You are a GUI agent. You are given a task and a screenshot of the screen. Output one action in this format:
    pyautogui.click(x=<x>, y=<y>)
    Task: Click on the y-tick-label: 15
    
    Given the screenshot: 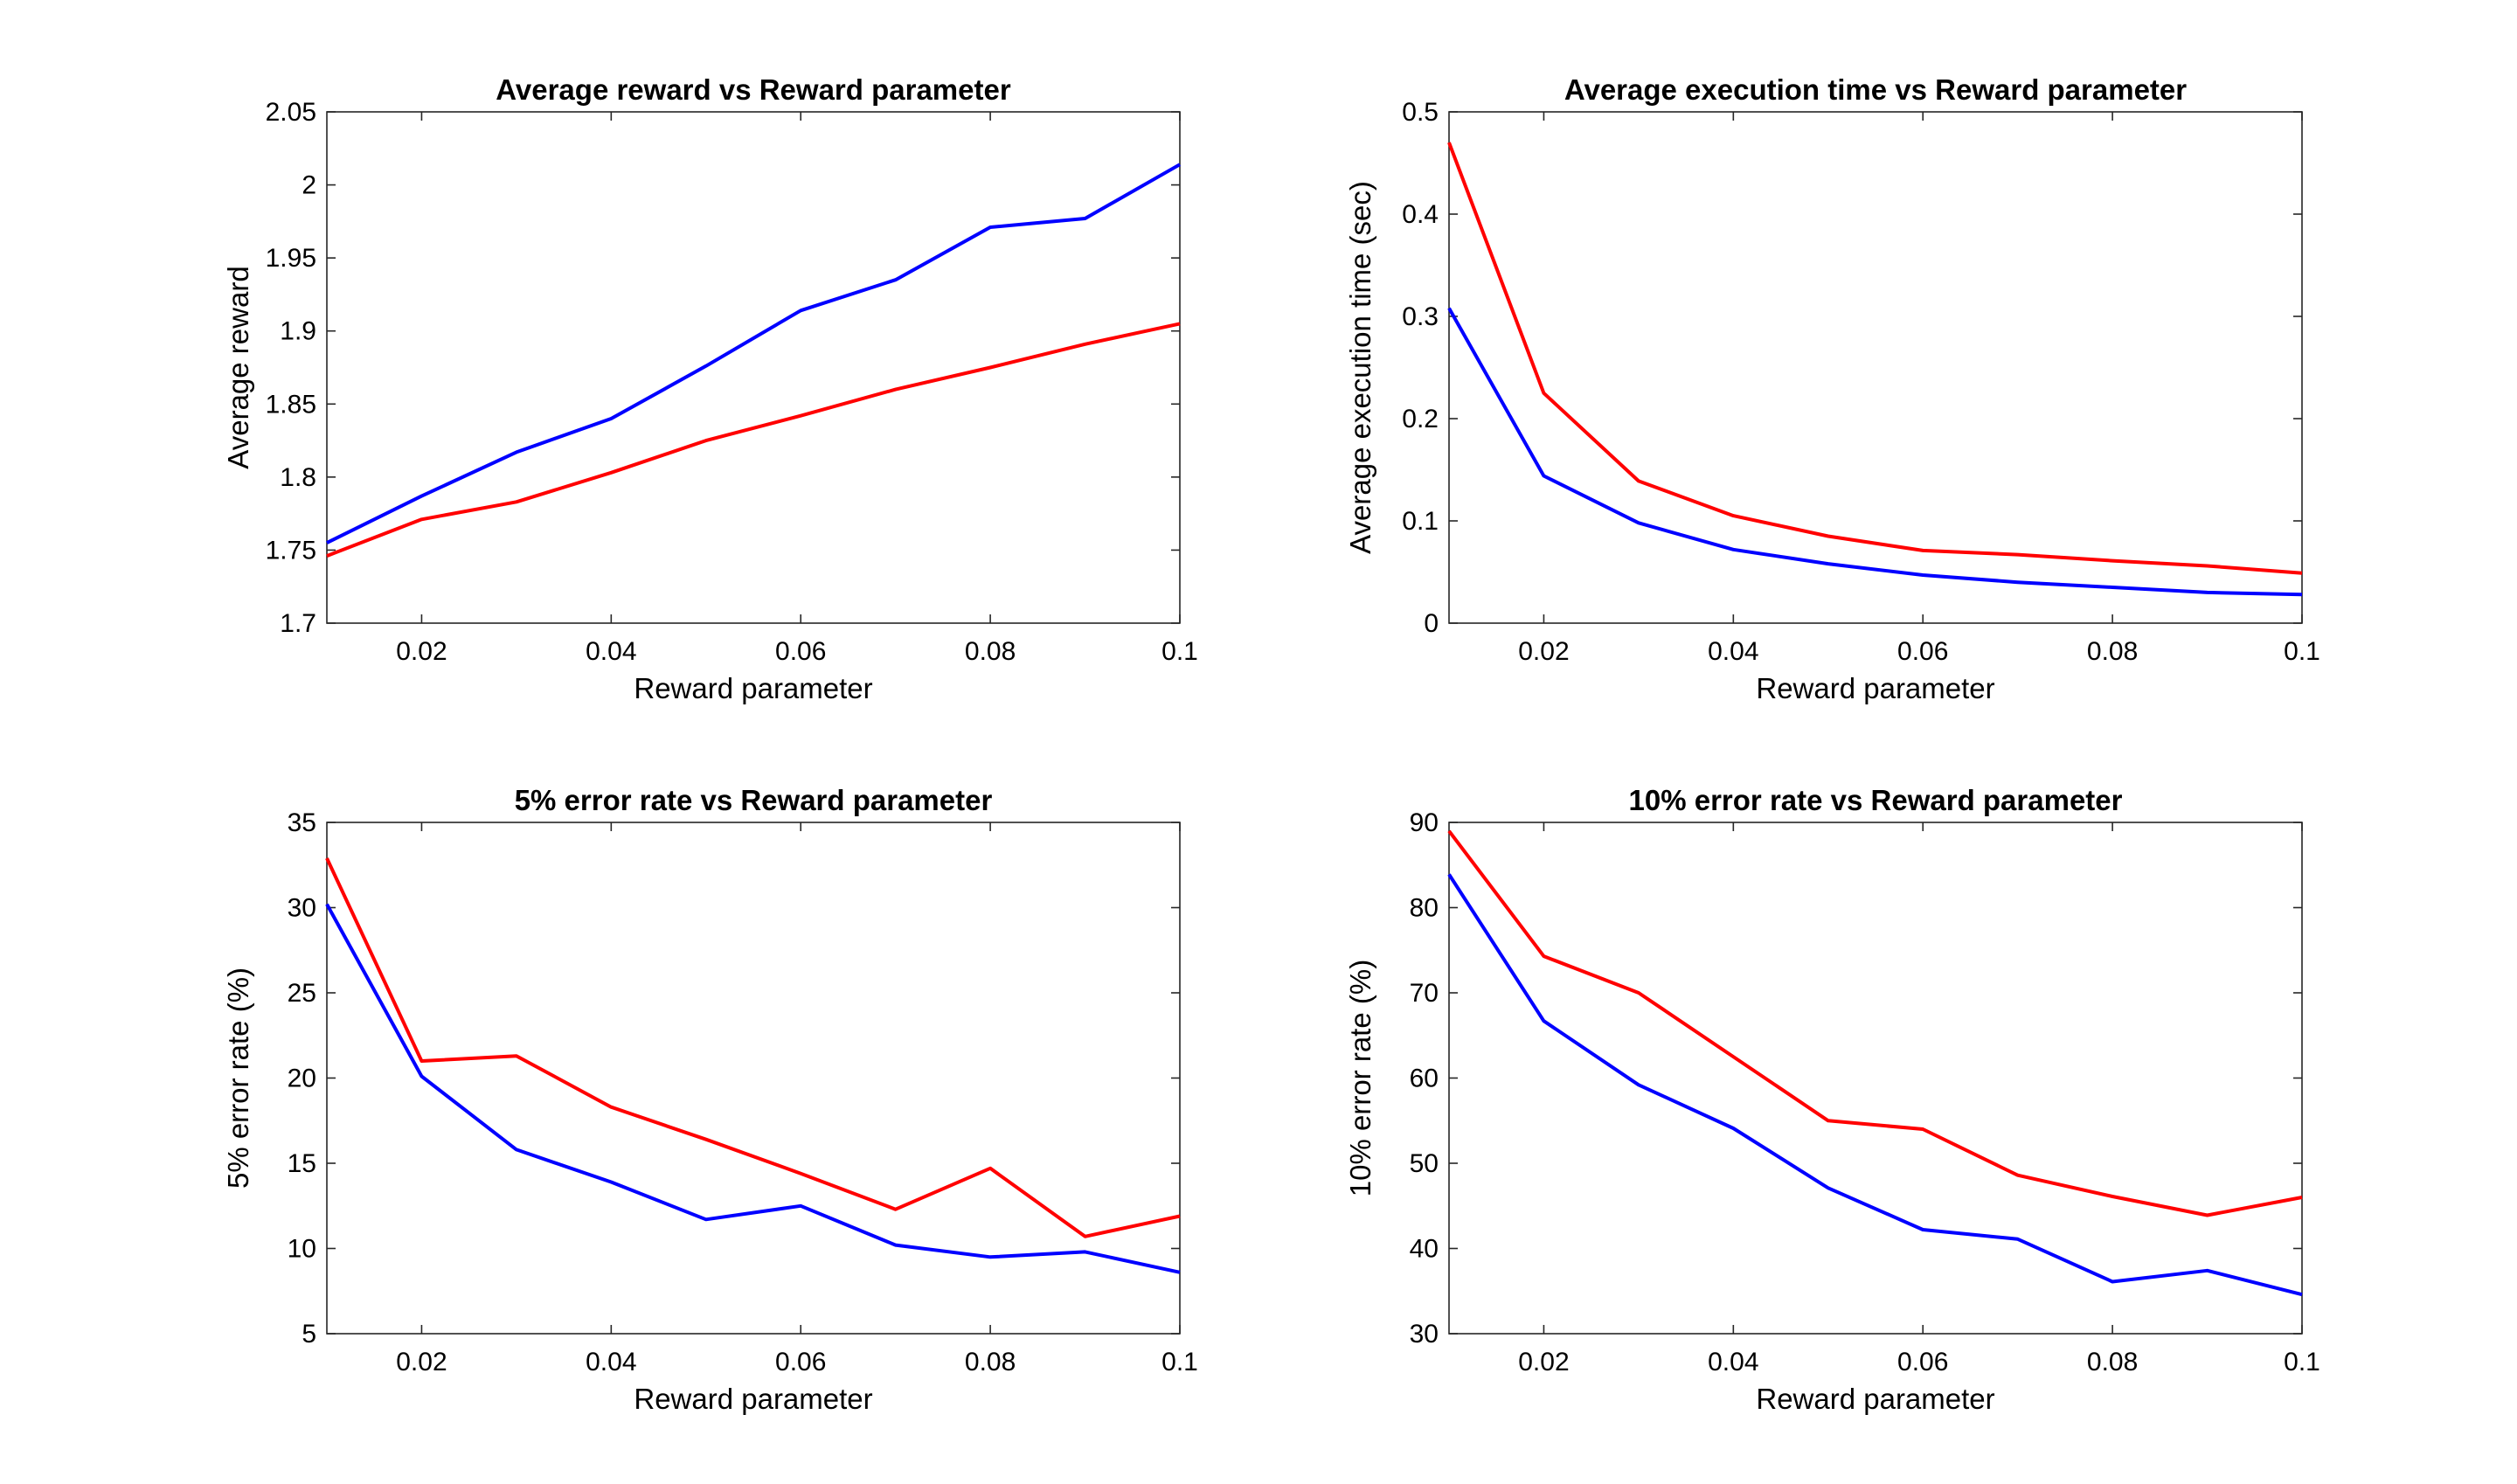 What is the action you would take?
    pyautogui.click(x=302, y=1163)
    